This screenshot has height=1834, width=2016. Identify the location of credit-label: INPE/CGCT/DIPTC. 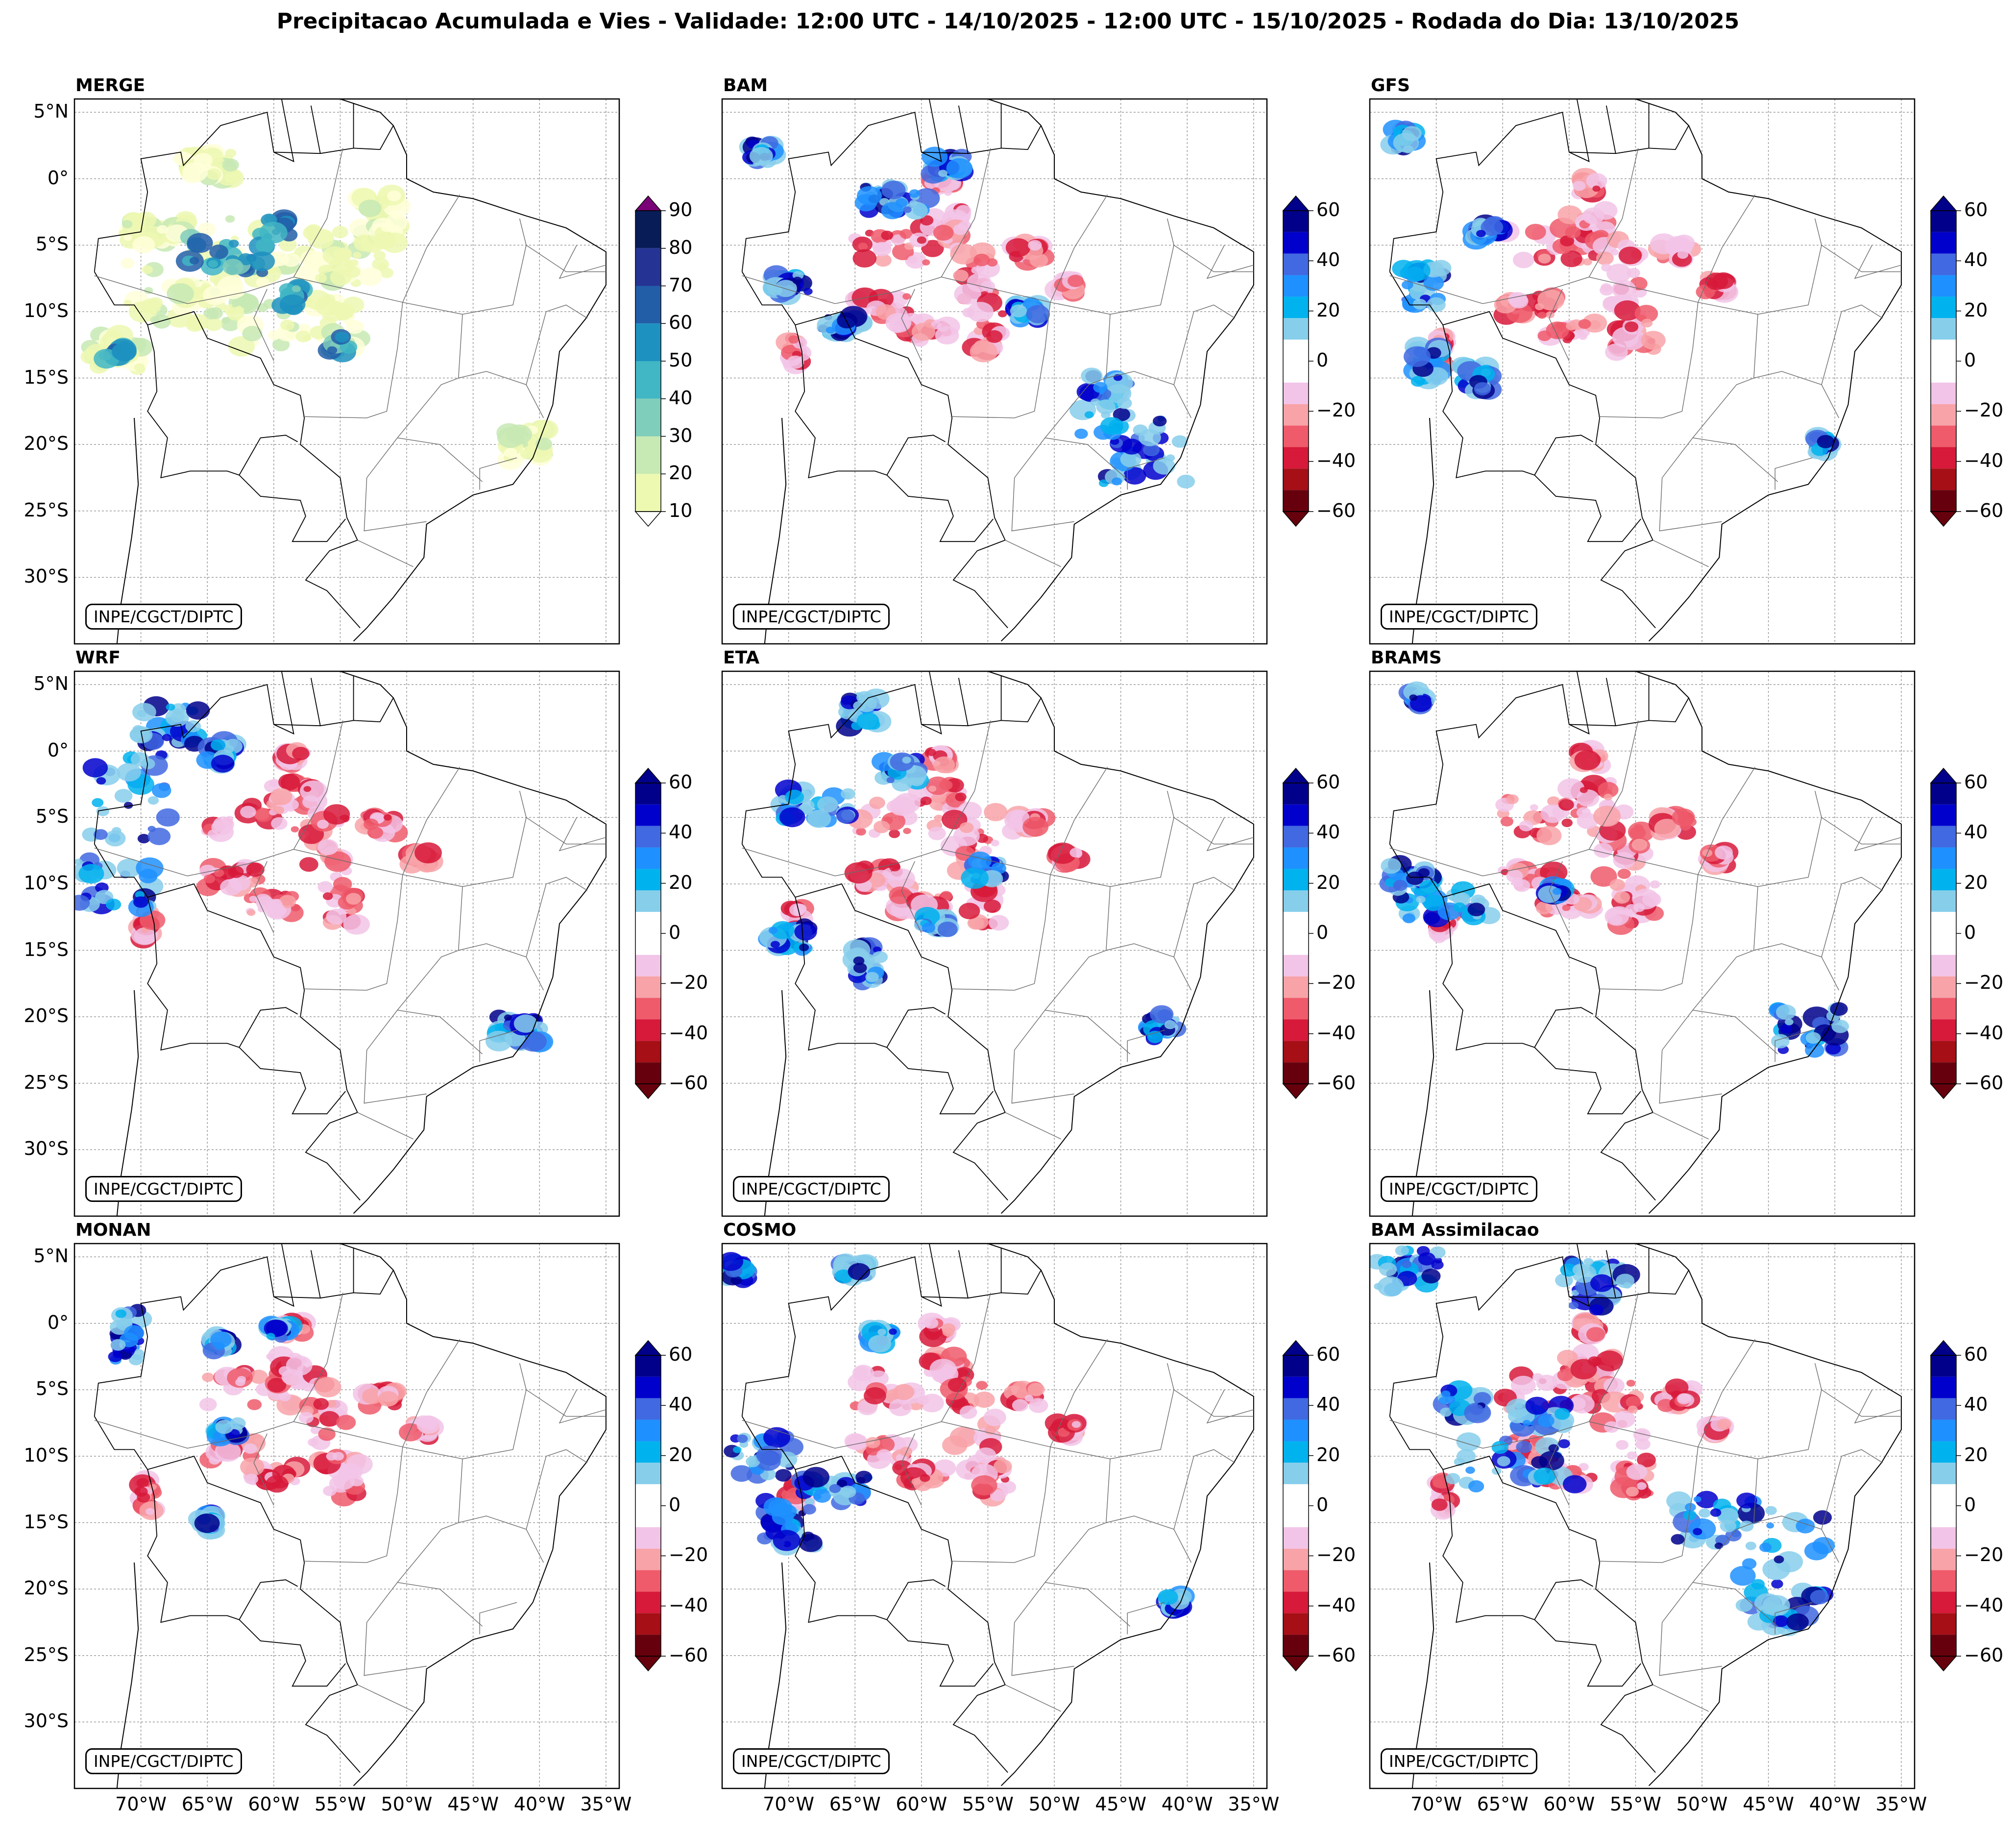
(163, 1189).